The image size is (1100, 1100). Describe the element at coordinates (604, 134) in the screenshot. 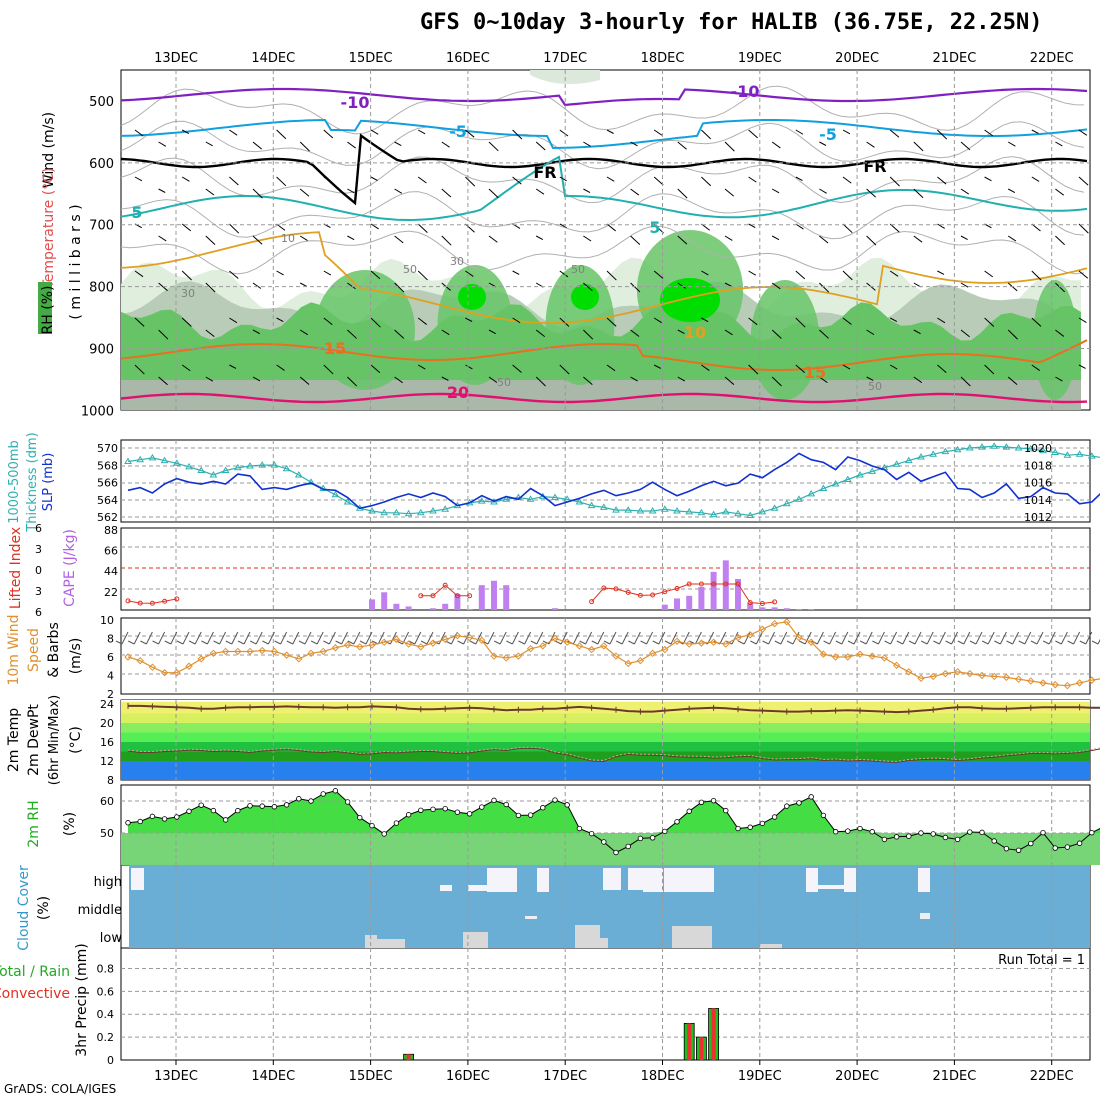

I see `temp-contour-m5` at that location.